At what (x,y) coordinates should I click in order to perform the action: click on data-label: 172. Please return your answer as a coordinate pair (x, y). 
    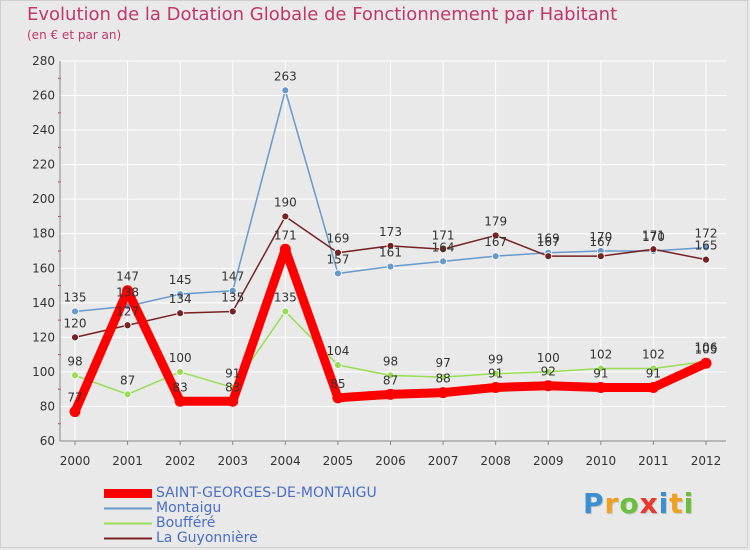
    Looking at the image, I should click on (706, 234).